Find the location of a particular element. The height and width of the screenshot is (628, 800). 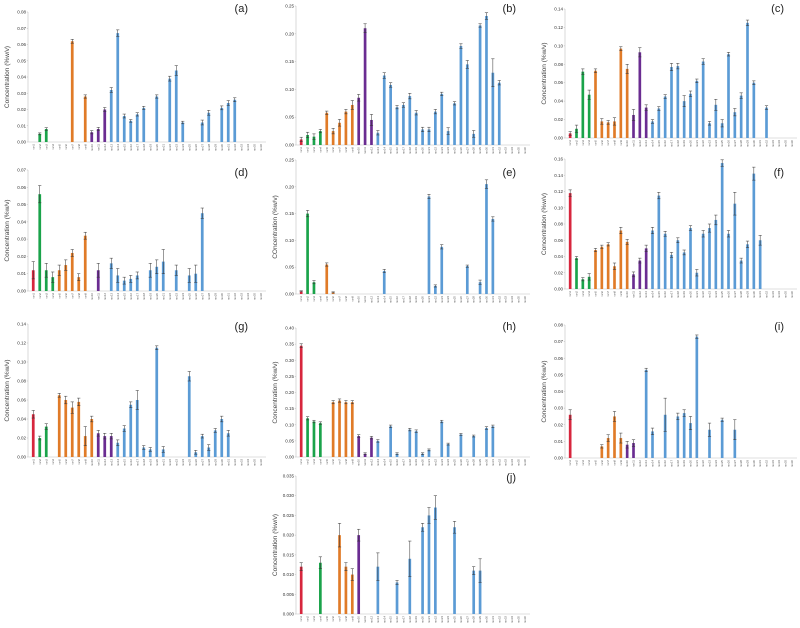

panel-letter: (d) is located at coordinates (241, 173).